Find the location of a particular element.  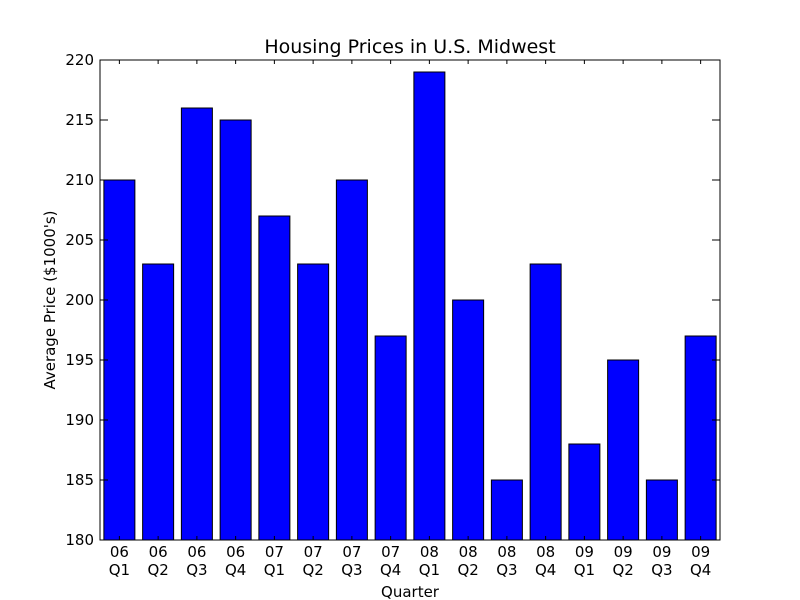

y-tick-label: 200 is located at coordinates (79, 300).